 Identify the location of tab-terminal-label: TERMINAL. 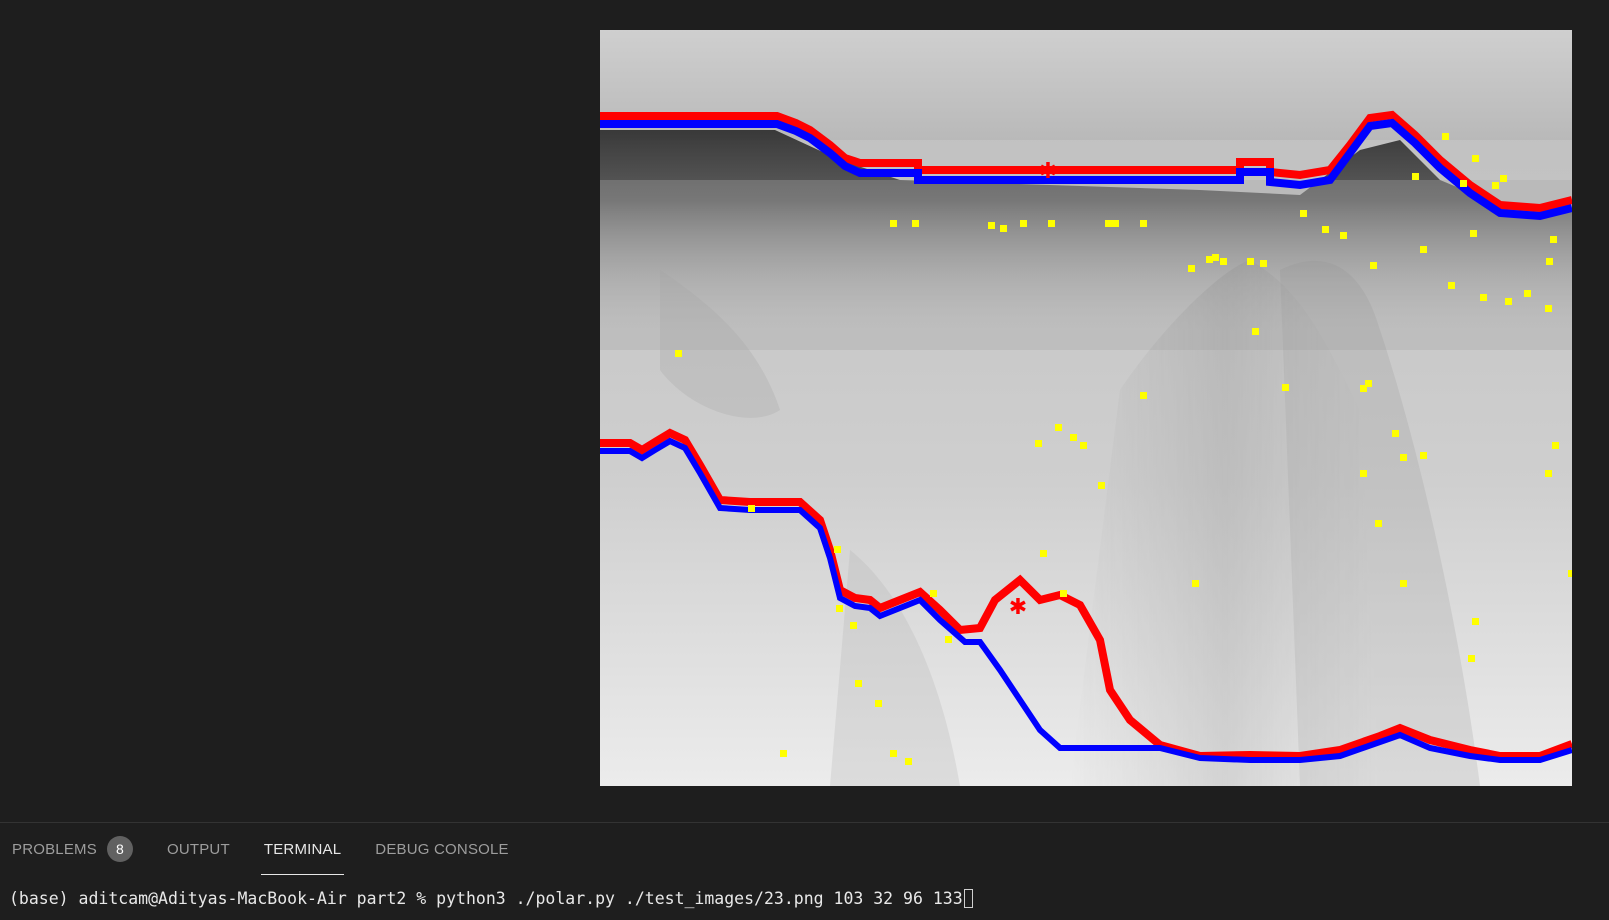
(302, 849).